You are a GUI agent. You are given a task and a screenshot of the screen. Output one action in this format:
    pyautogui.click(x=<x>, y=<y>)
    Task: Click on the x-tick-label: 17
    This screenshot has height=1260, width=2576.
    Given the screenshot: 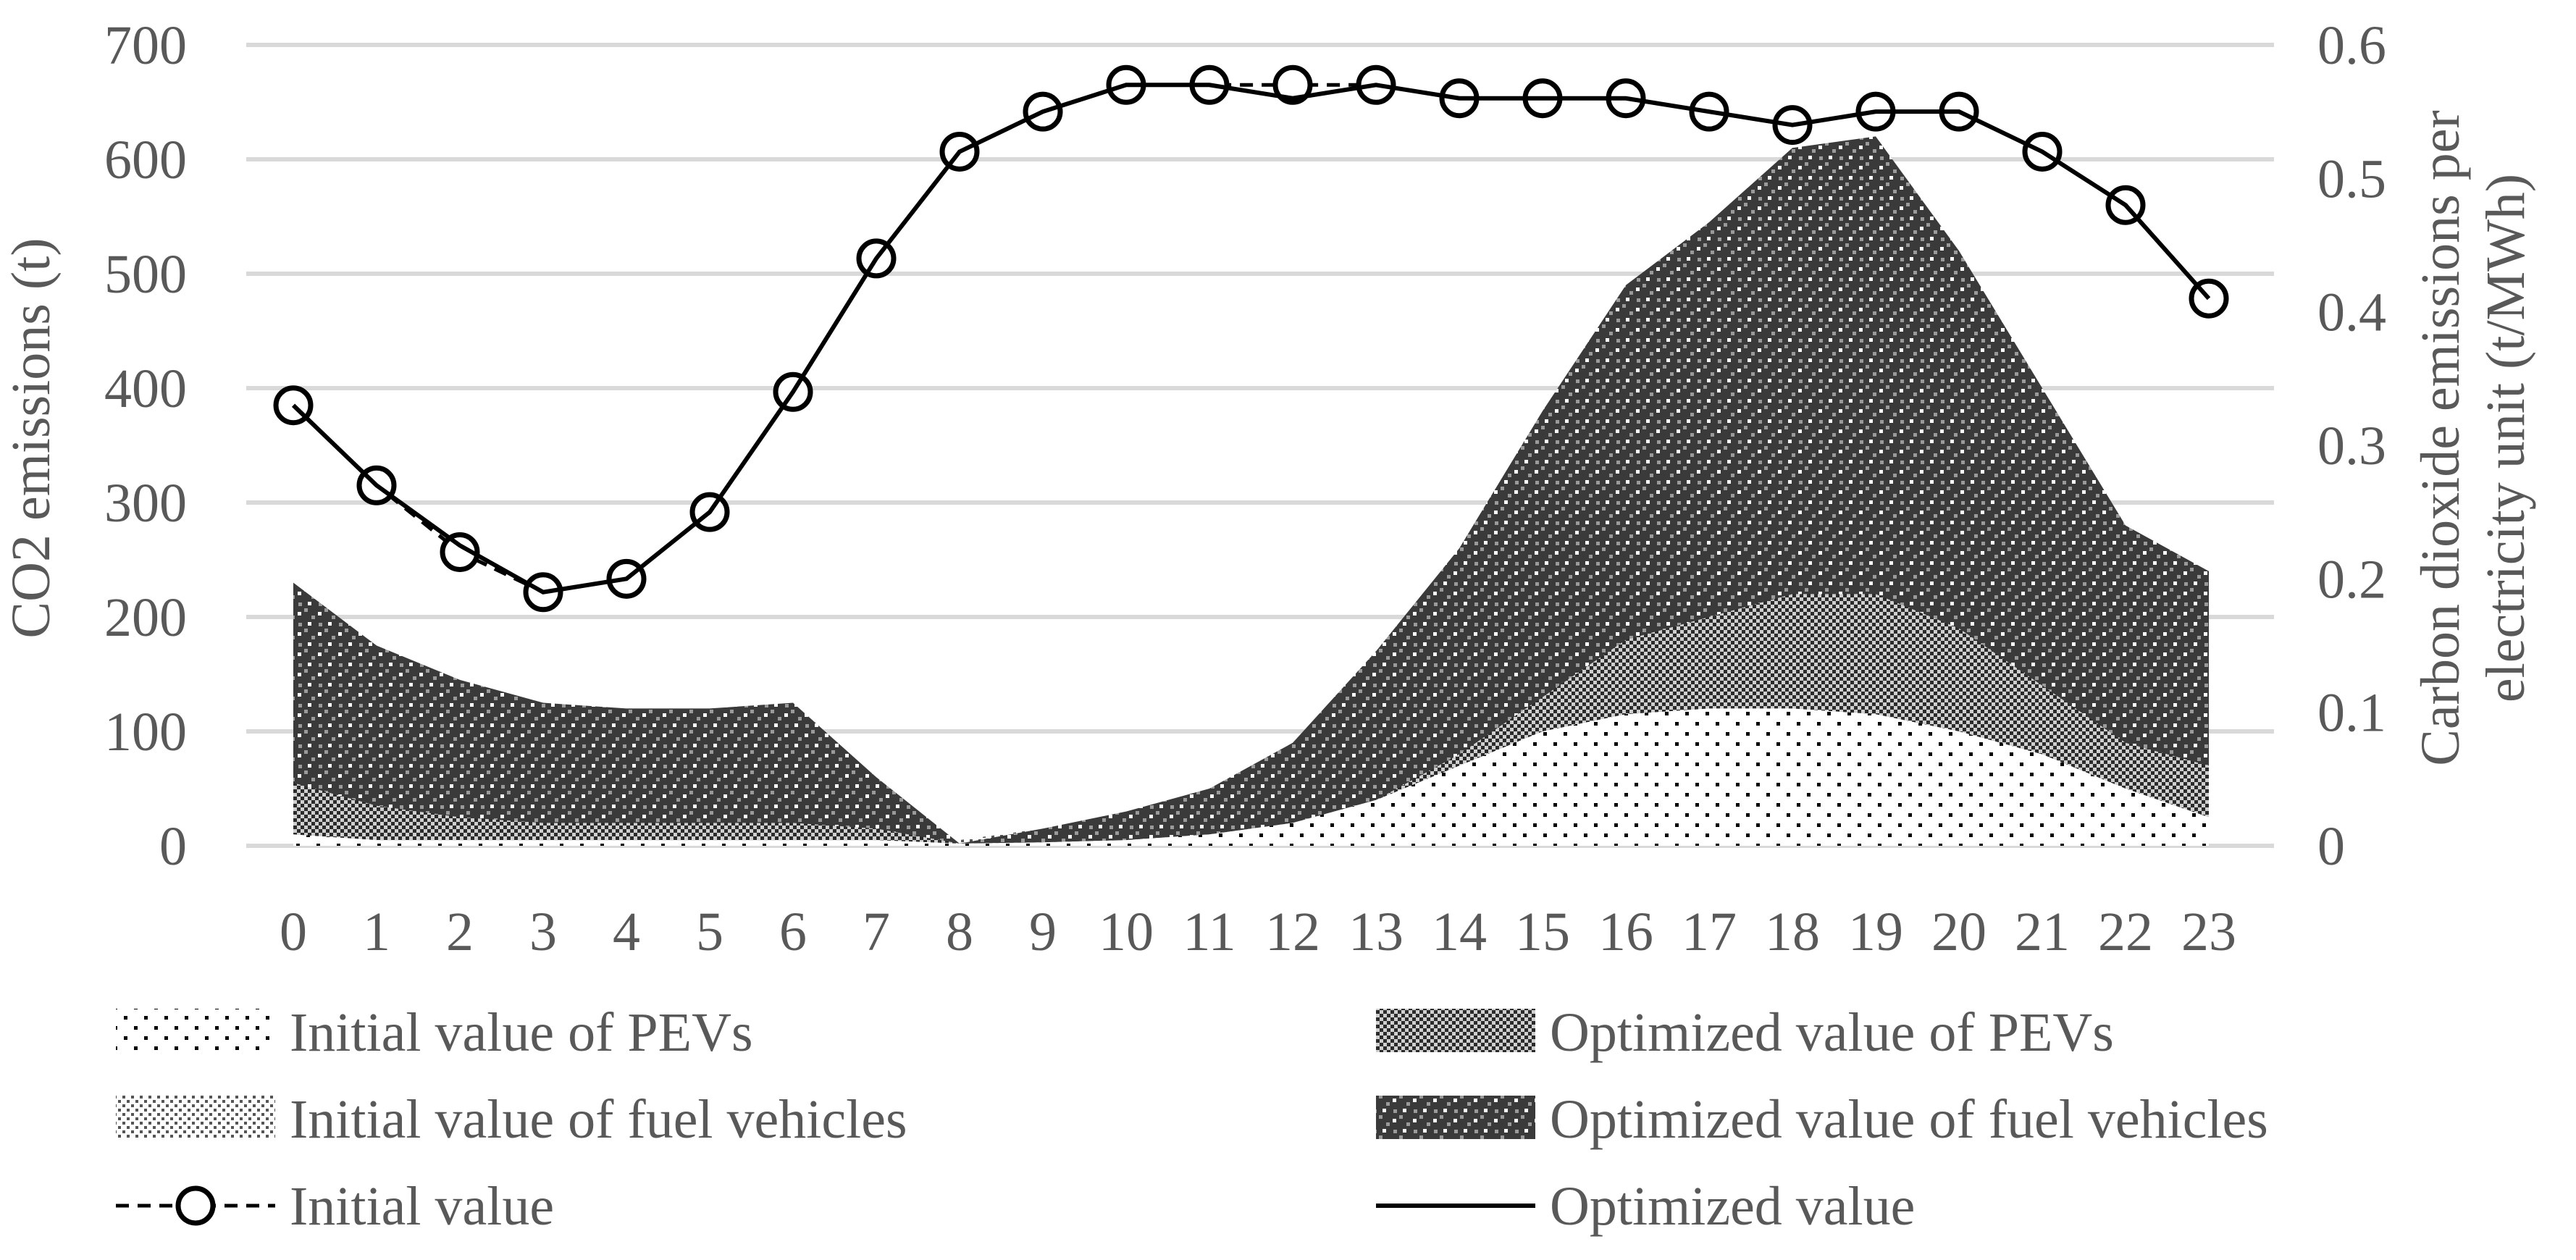 What is the action you would take?
    pyautogui.click(x=1709, y=932)
    